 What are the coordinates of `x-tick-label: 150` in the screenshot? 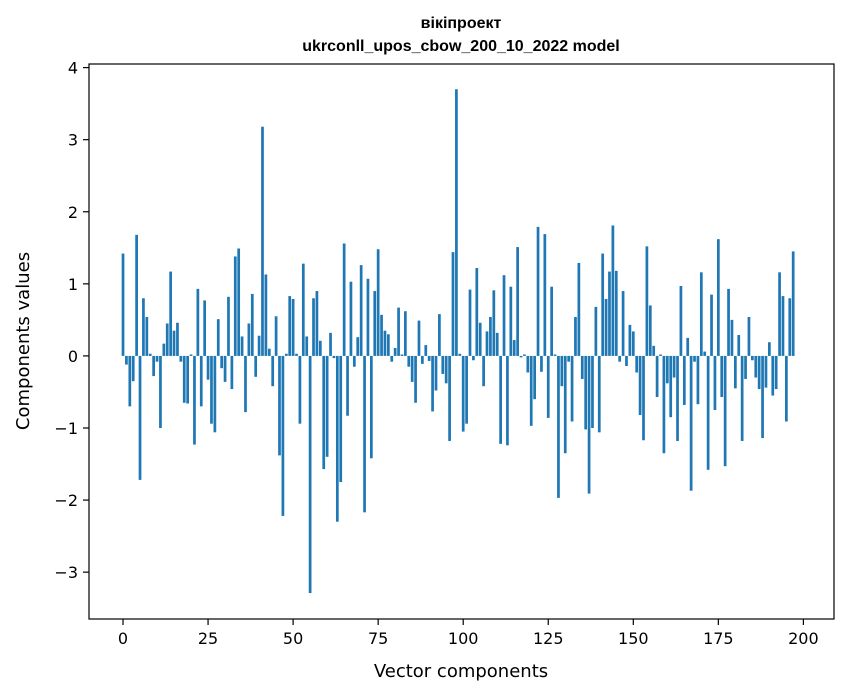 It's located at (633, 638).